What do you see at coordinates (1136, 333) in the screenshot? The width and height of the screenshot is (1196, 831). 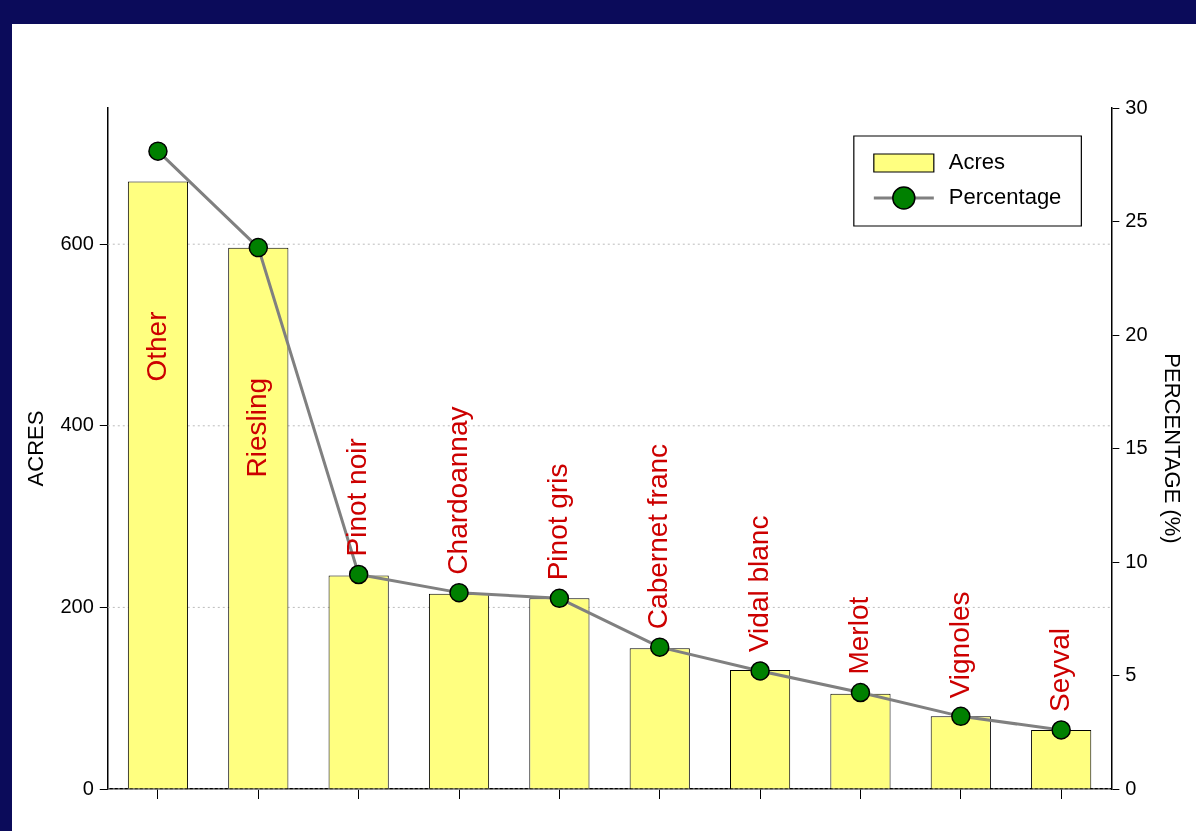 I see `y2-tick-label: 20` at bounding box center [1136, 333].